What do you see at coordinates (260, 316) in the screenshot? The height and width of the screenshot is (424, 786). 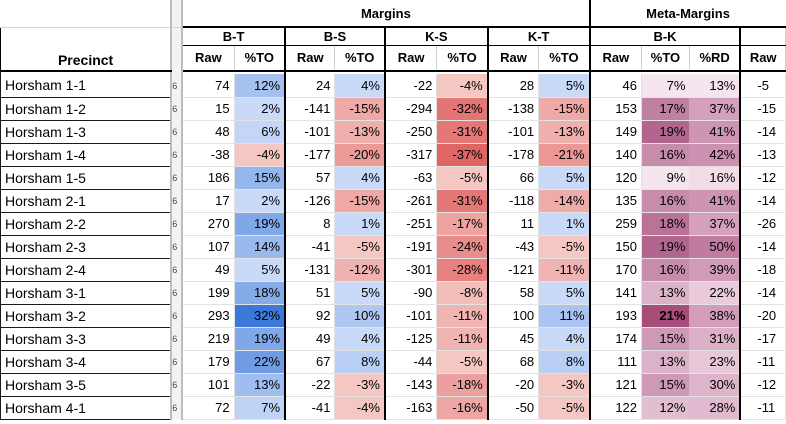 I see `bt-to-cell: 32%` at bounding box center [260, 316].